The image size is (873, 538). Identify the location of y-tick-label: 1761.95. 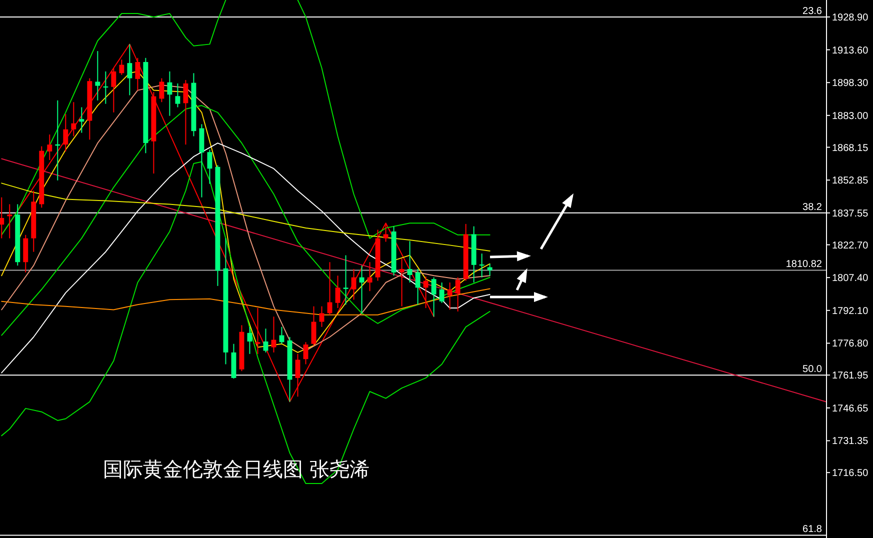
(850, 376).